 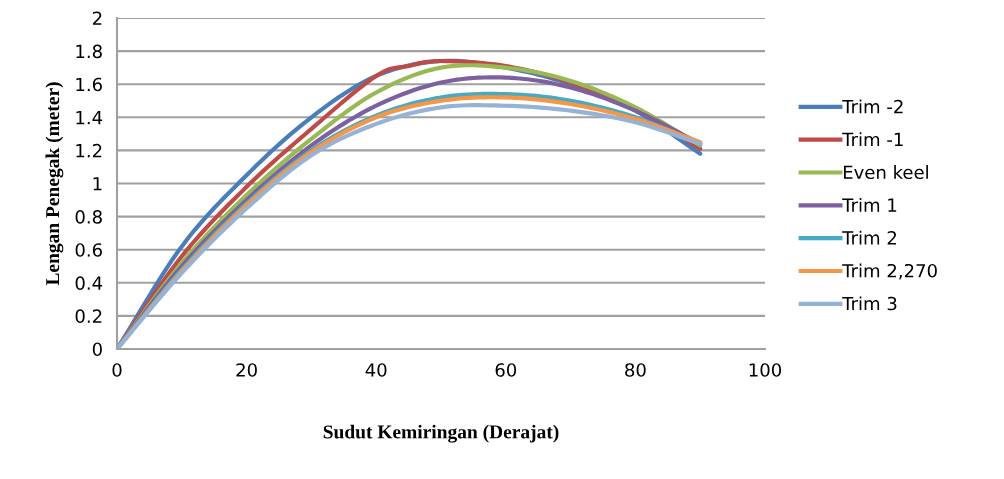 What do you see at coordinates (872, 139) in the screenshot?
I see `legend-label: Trim -1` at bounding box center [872, 139].